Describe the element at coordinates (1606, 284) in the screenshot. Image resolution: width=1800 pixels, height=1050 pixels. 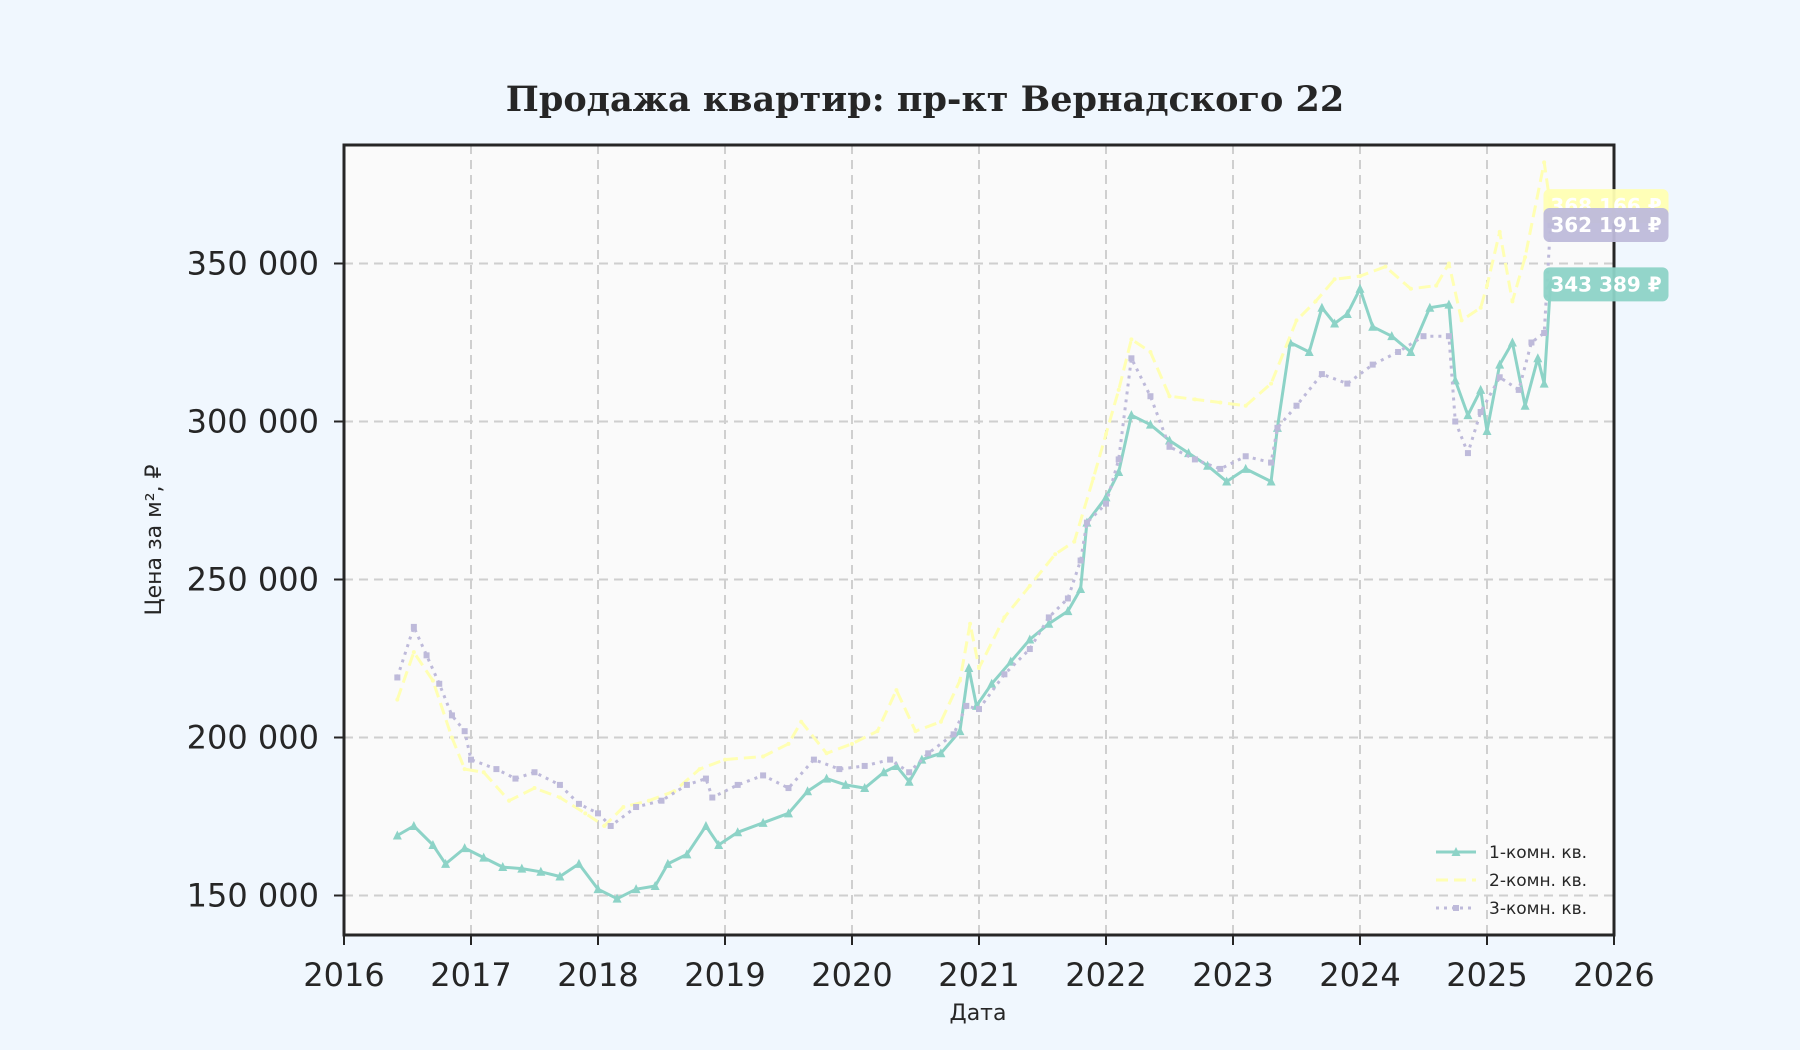
I see `end-value-label: 343 389 ₽` at that location.